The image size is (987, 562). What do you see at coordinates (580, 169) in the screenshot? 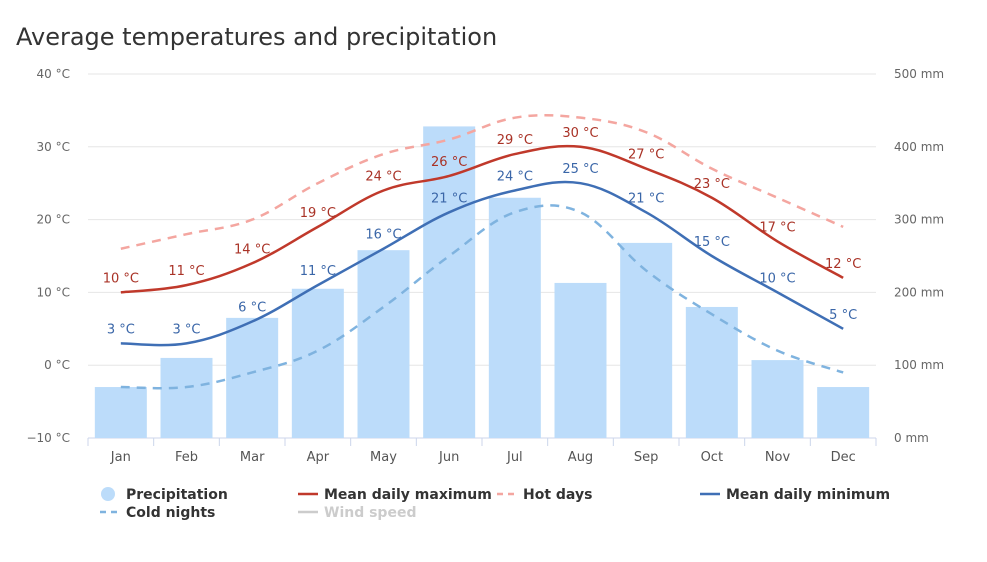
I see `mean-daily-minimum-data-label: 25 °C` at bounding box center [580, 169].